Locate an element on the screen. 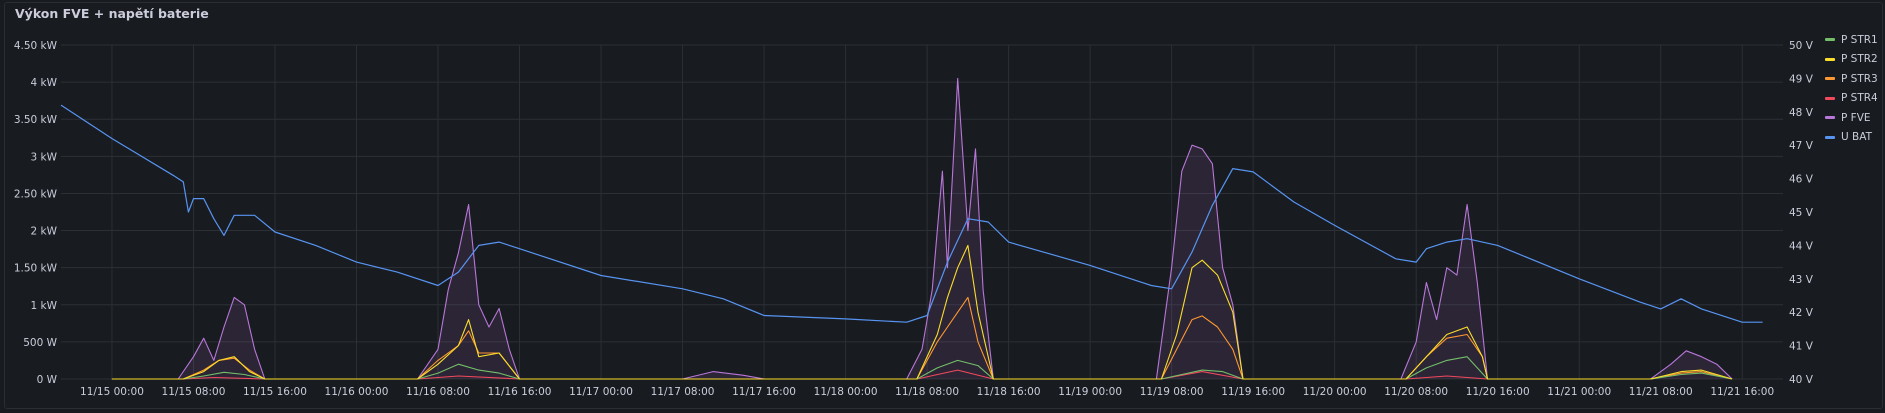 This screenshot has height=413, width=1885. left-tick-label: 1 kW is located at coordinates (44, 306).